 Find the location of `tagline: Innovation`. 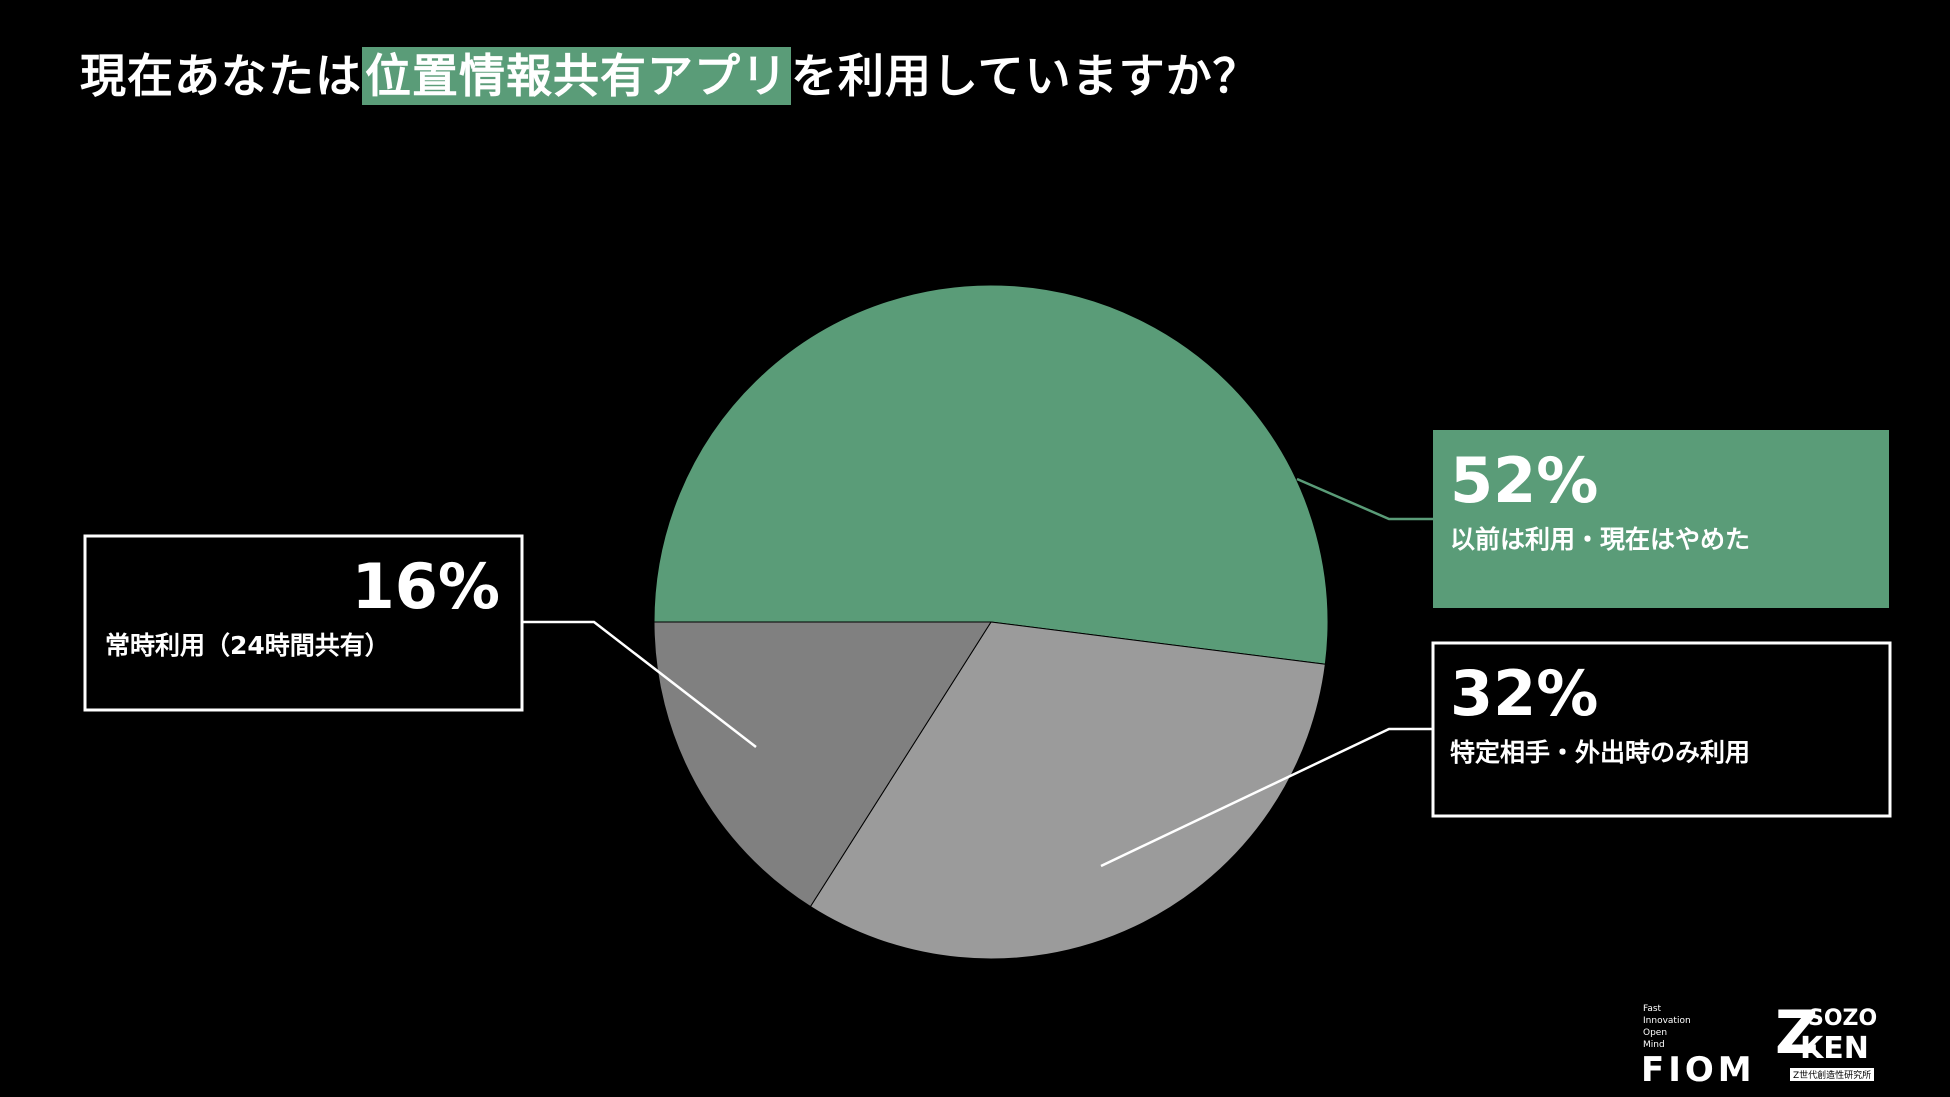

tagline: Innovation is located at coordinates (1667, 1021).